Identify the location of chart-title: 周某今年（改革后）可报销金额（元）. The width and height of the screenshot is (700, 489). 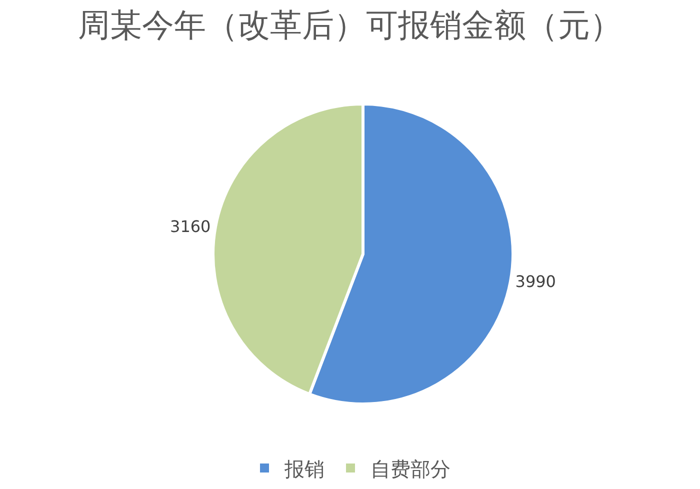
(350, 25).